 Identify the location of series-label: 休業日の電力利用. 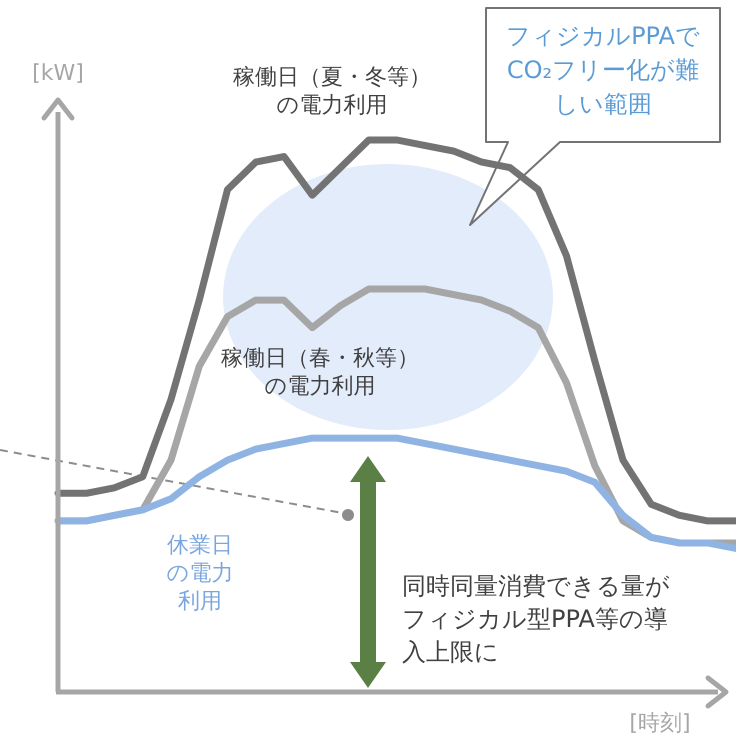
(200, 573).